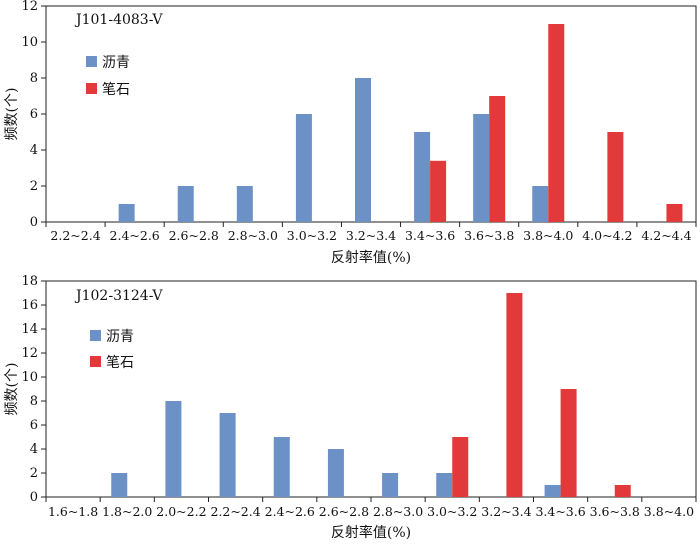  What do you see at coordinates (127, 511) in the screenshot?
I see `x-tick-label: 1.8~2.0` at bounding box center [127, 511].